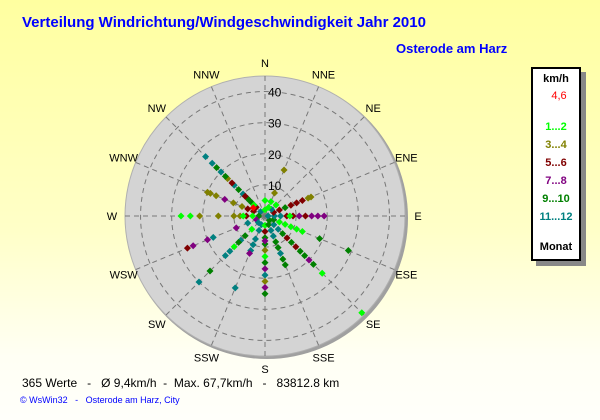  Describe the element at coordinates (406, 158) in the screenshot. I see `direction-label-ene: ENE` at that location.